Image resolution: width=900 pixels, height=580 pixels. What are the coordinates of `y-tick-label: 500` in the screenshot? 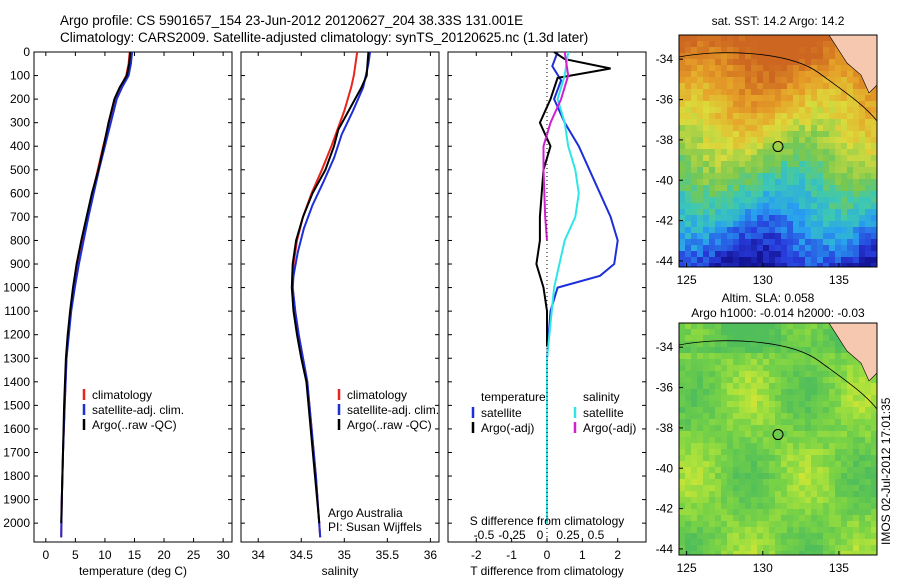 It's located at (20, 170).